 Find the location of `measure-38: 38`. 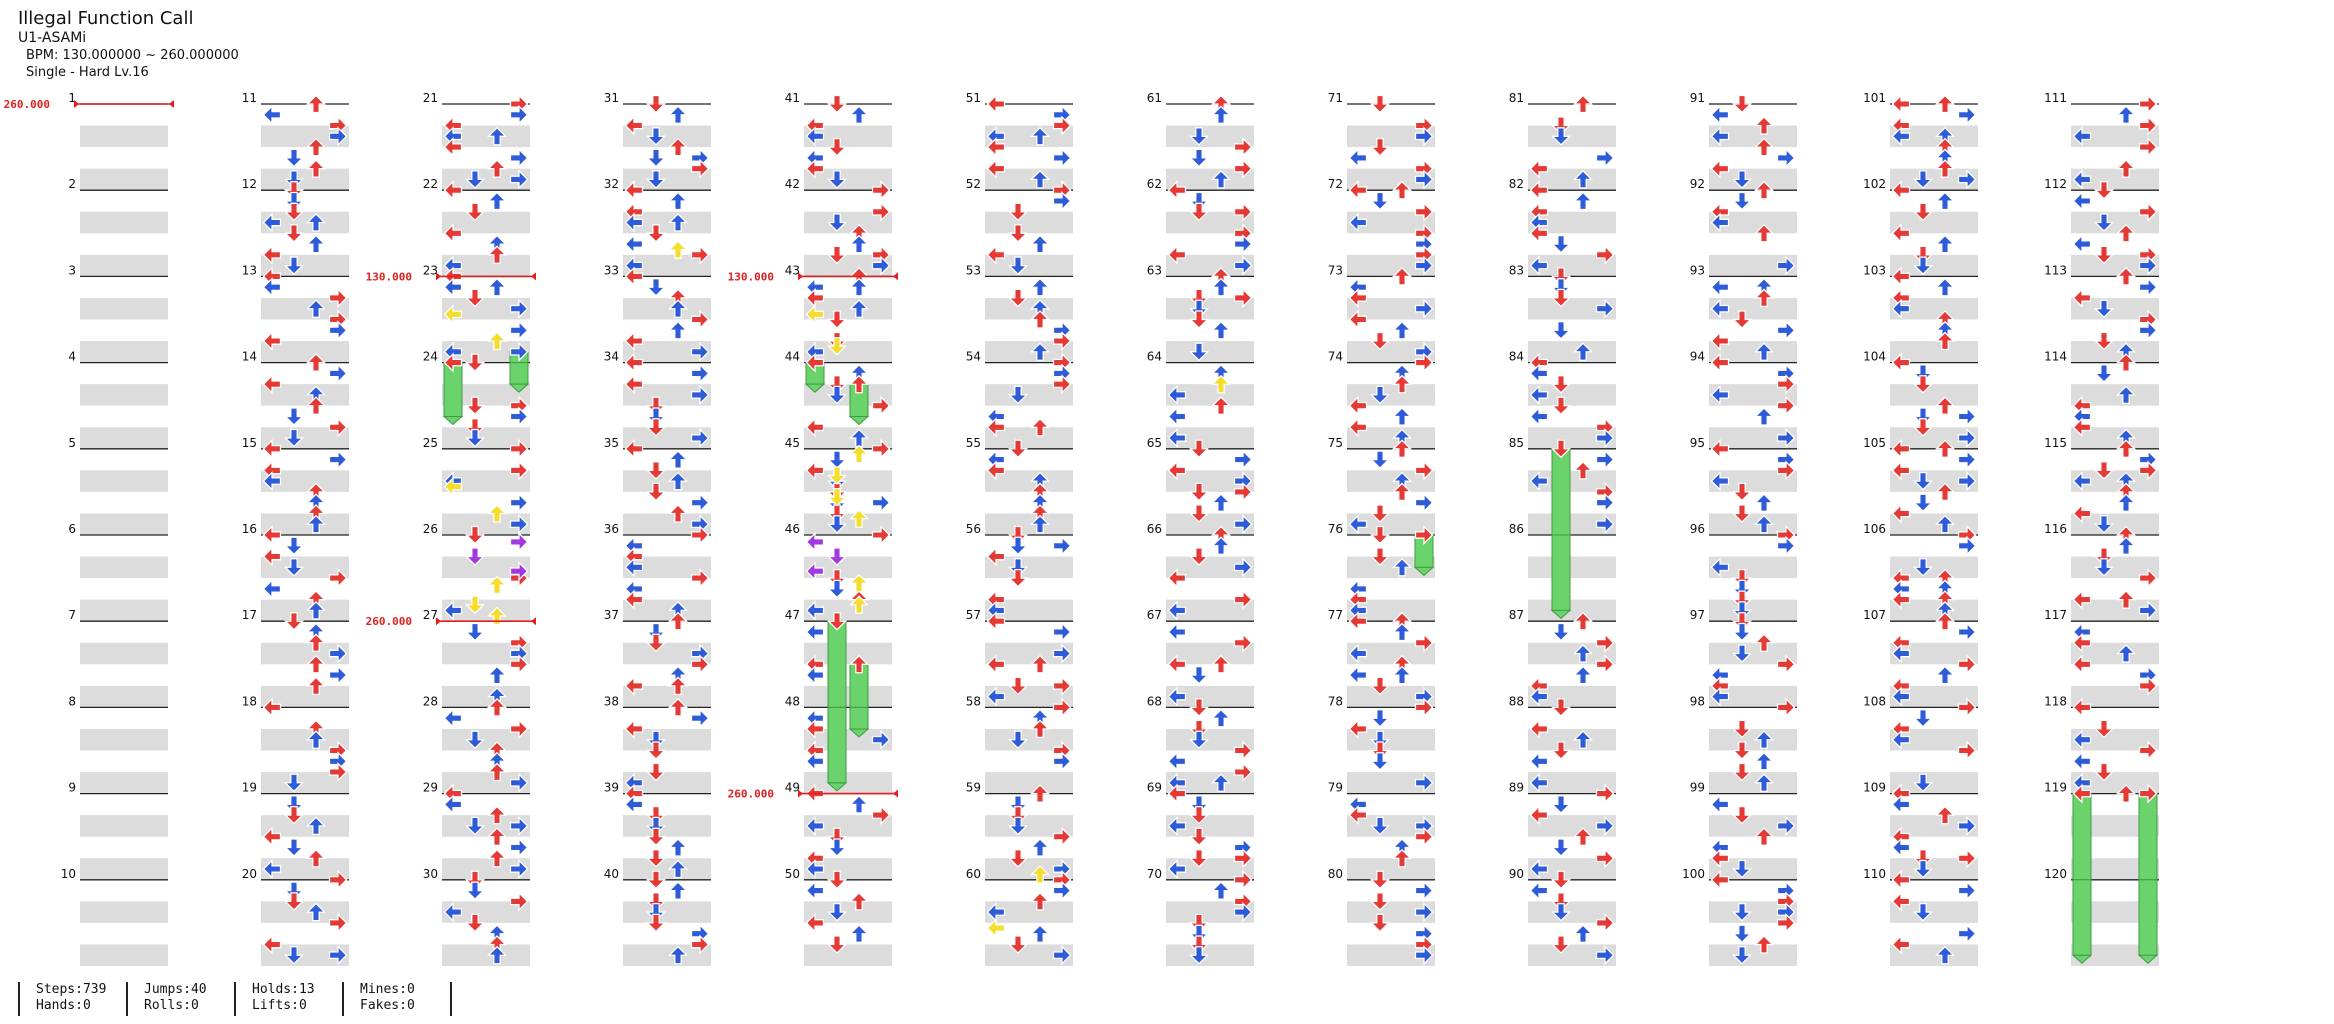

measure-38: 38 is located at coordinates (657, 744).